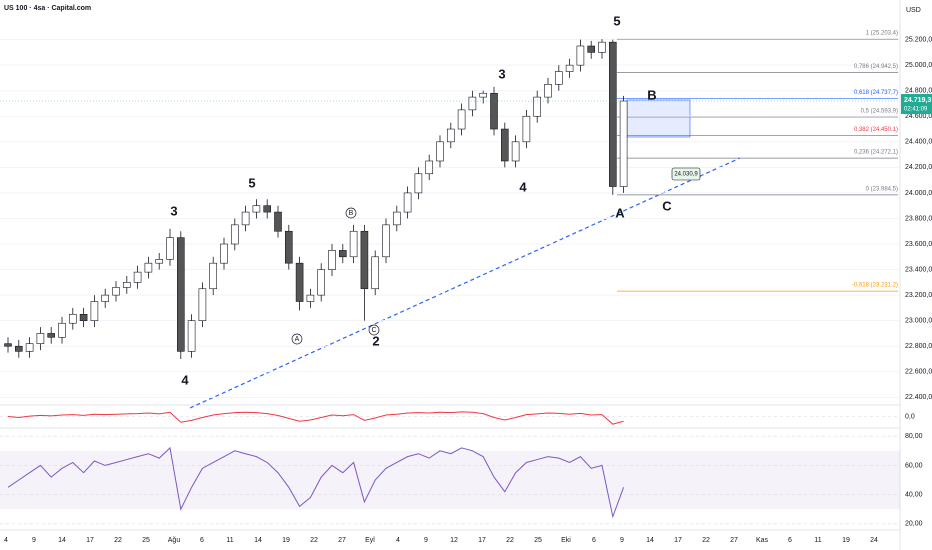 This screenshot has width=932, height=550. What do you see at coordinates (918, 218) in the screenshot?
I see `y-tick-label: 23.800,0` at bounding box center [918, 218].